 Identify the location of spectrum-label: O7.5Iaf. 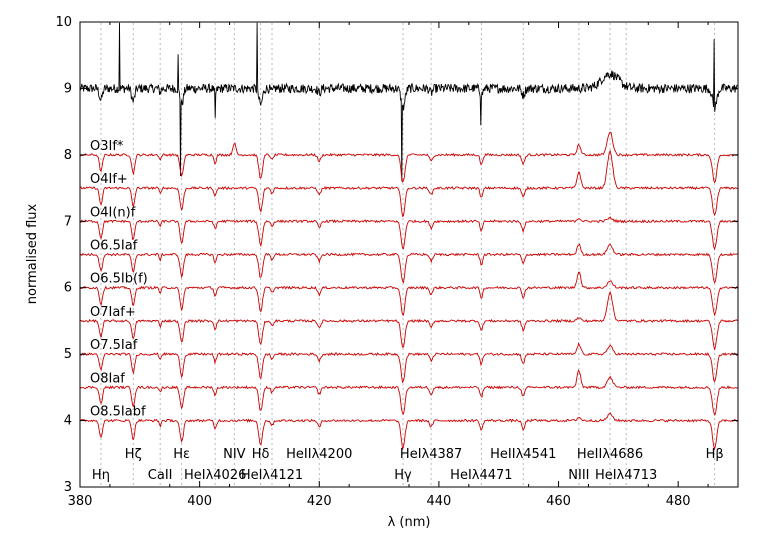
(114, 345).